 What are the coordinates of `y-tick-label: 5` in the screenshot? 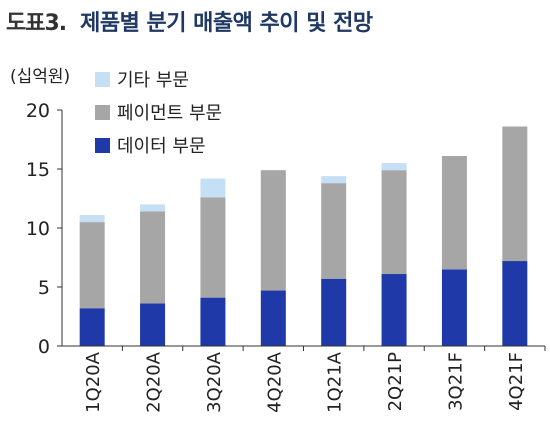 It's located at (44, 288).